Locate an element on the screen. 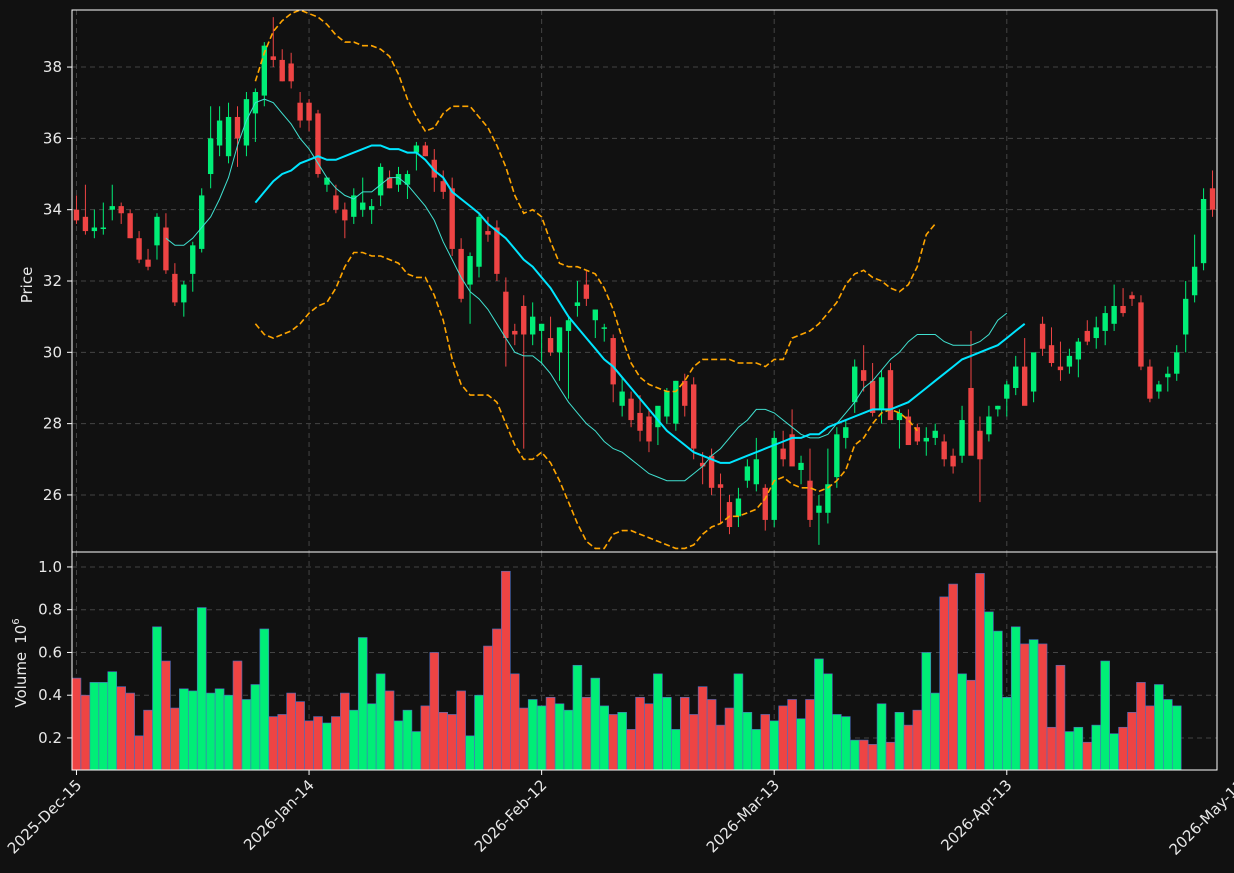 The width and height of the screenshot is (1234, 873). price-axis-label: Price is located at coordinates (27, 285).